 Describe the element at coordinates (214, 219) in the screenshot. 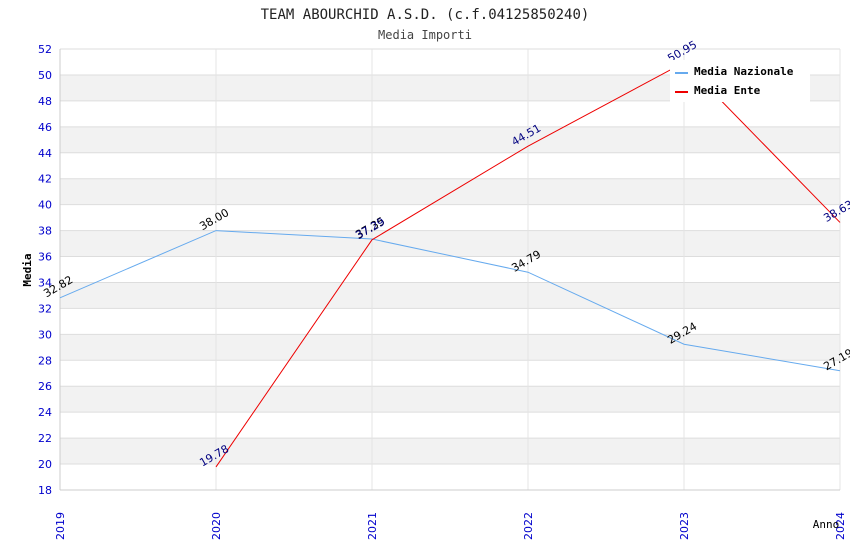

I see `data-label: 38.00` at that location.